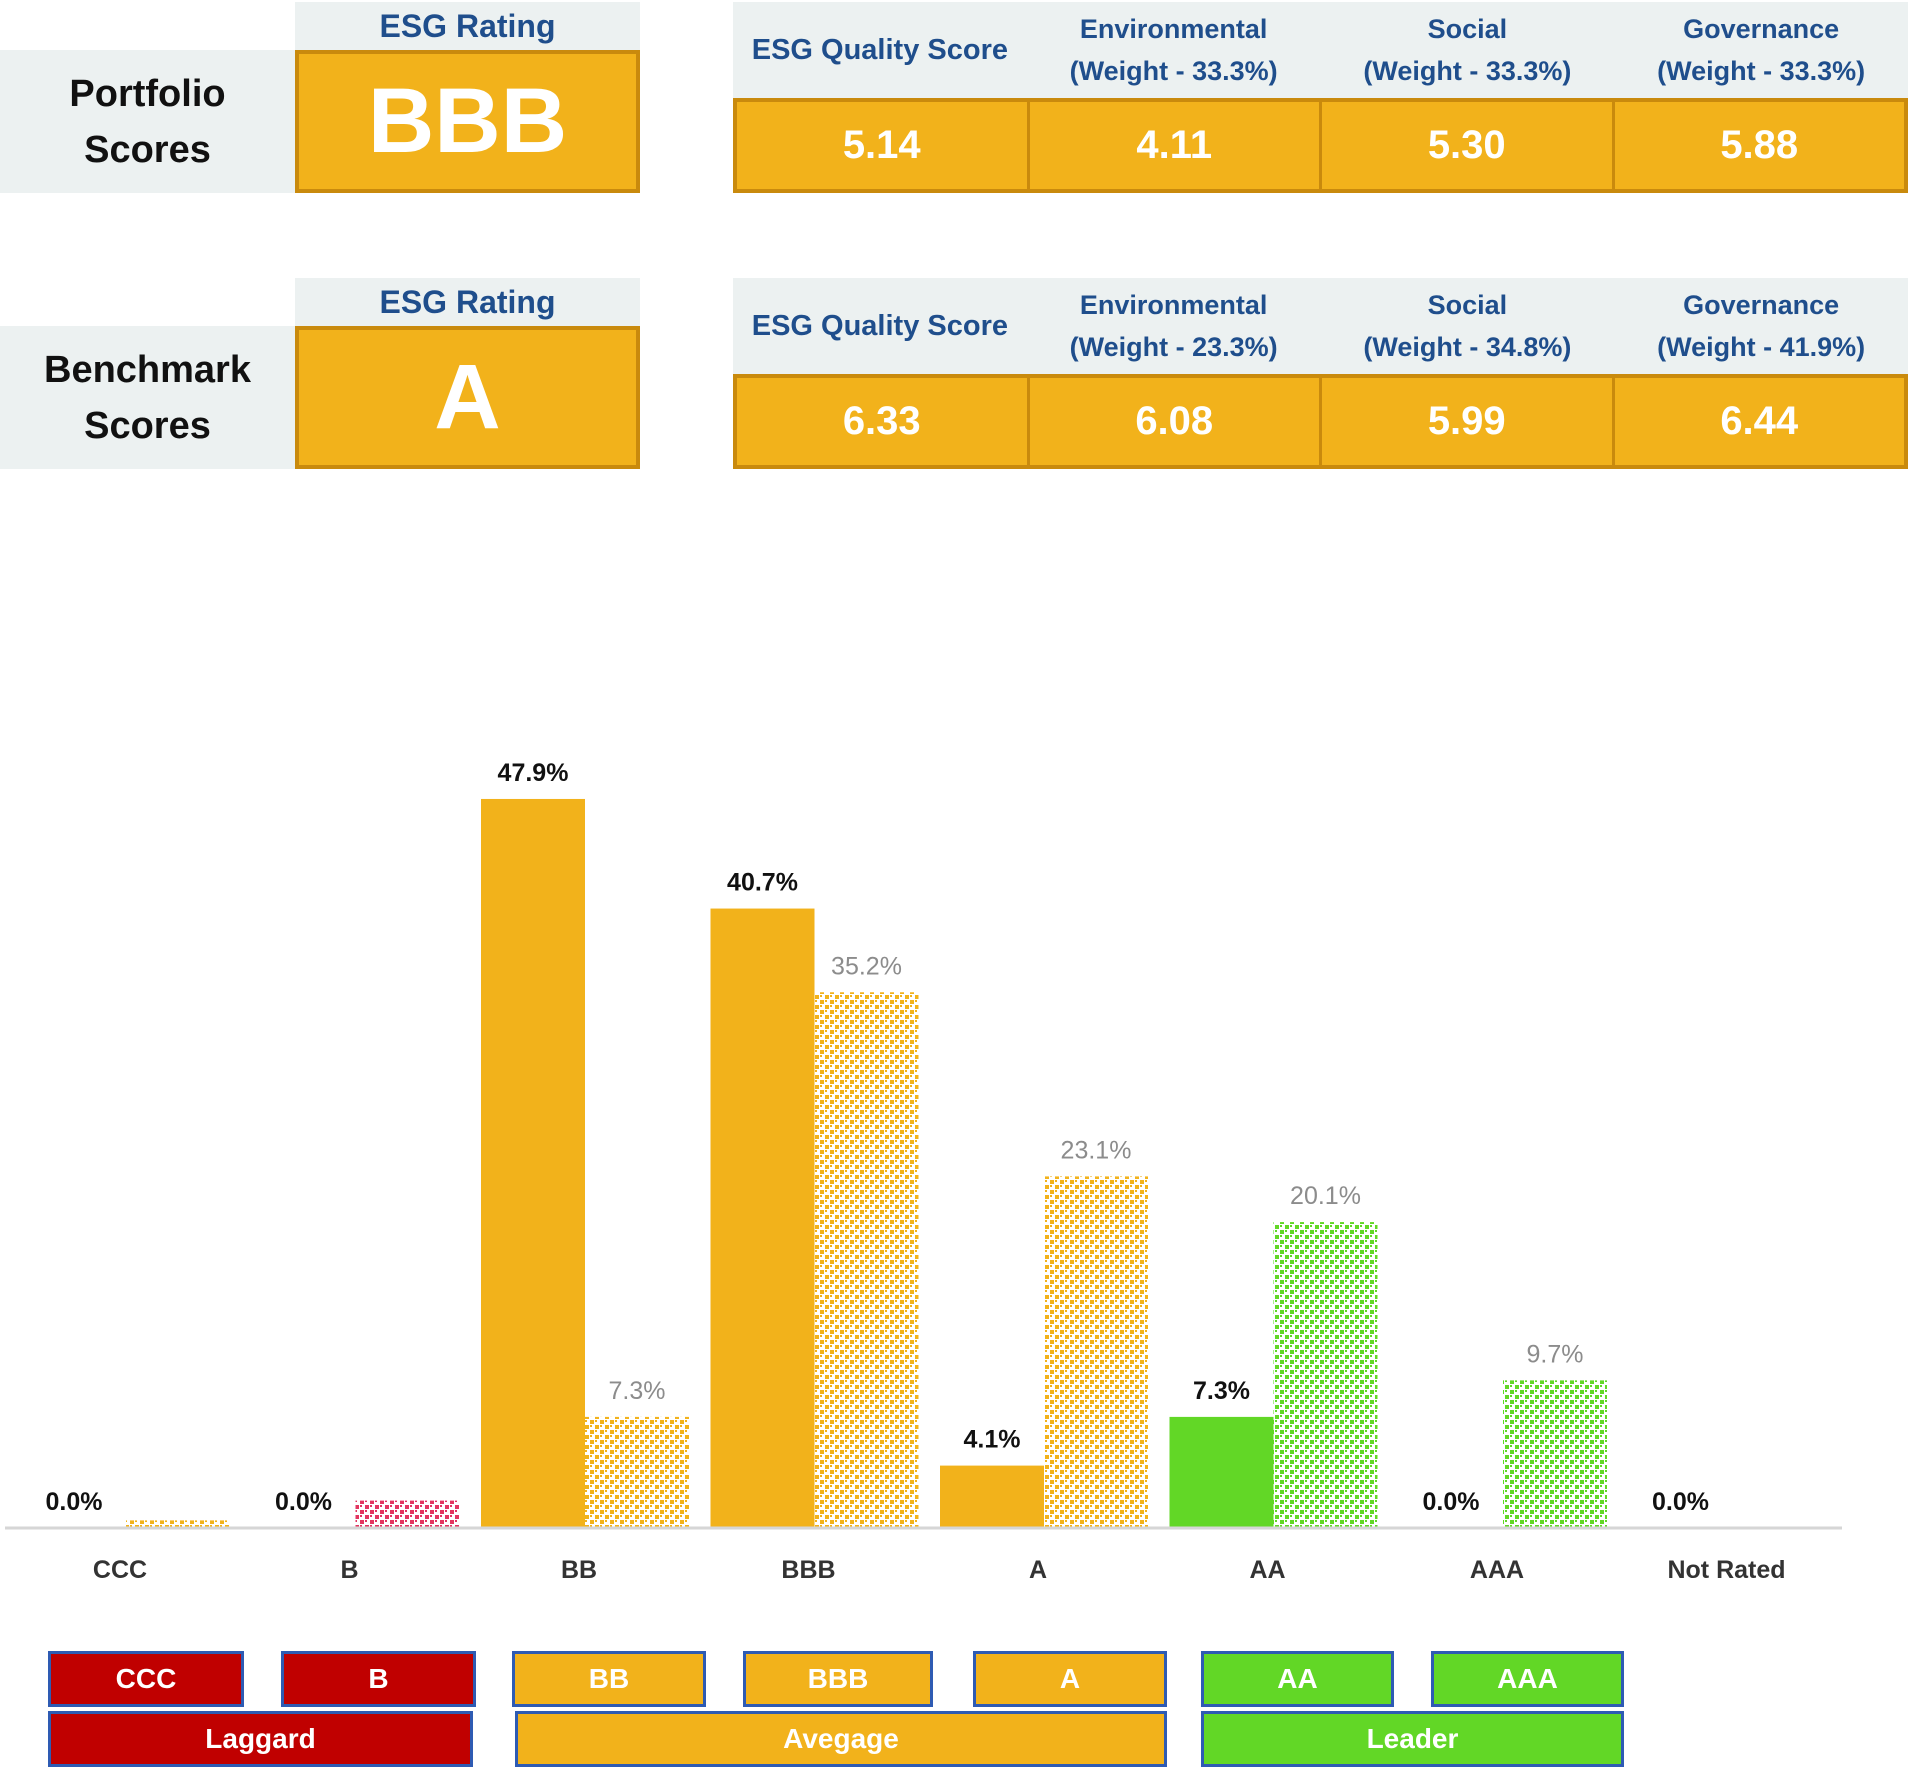  What do you see at coordinates (467, 302) in the screenshot?
I see `benchmark-rating-header: ESG Rating` at bounding box center [467, 302].